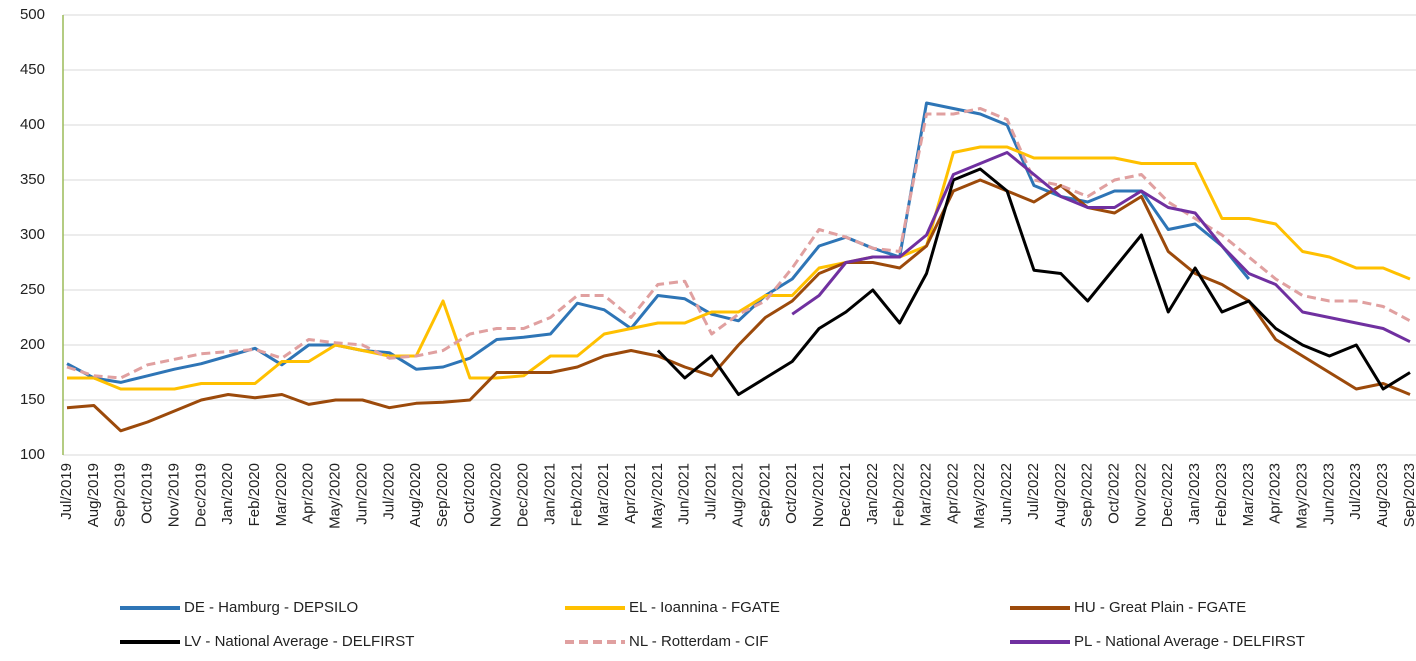  I want to click on legend-label: EL - Ioannina - FGATE, so click(704, 607).